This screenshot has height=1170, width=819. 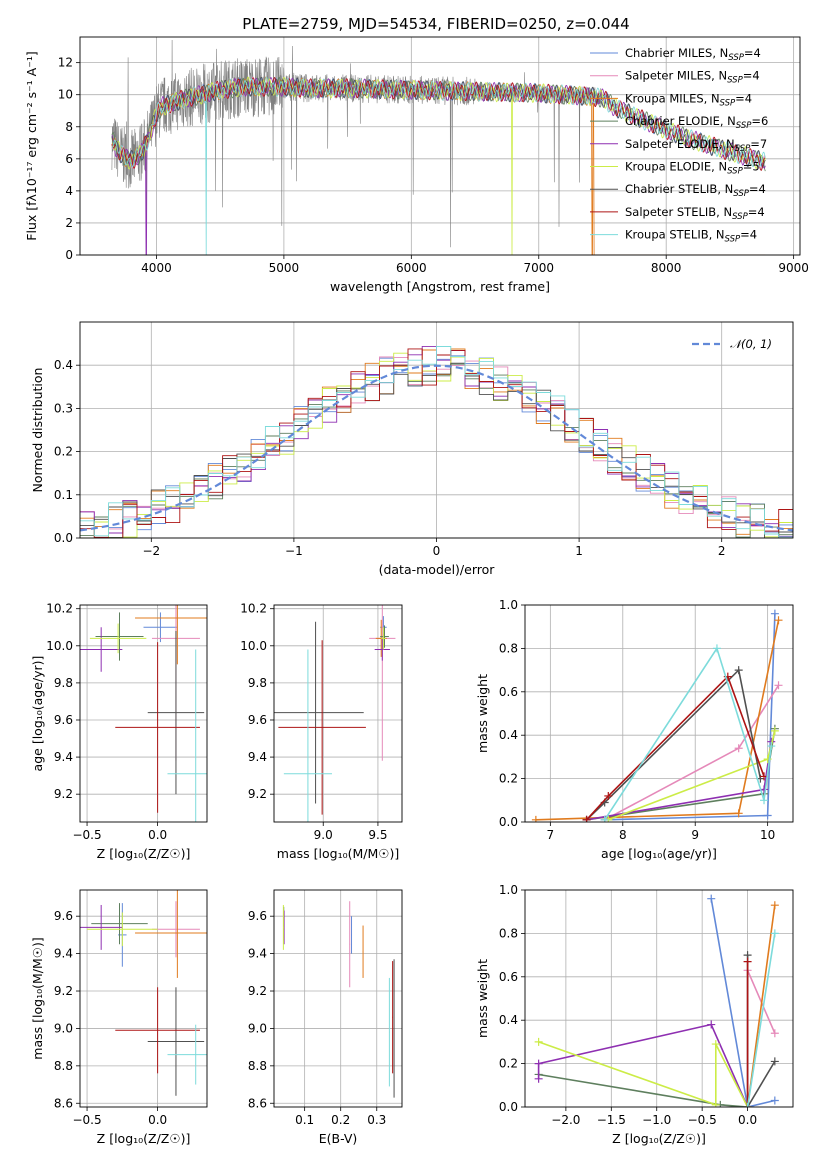 What do you see at coordinates (538, 1063) in the screenshot?
I see `weight-marker-salpeter-elodie` at bounding box center [538, 1063].